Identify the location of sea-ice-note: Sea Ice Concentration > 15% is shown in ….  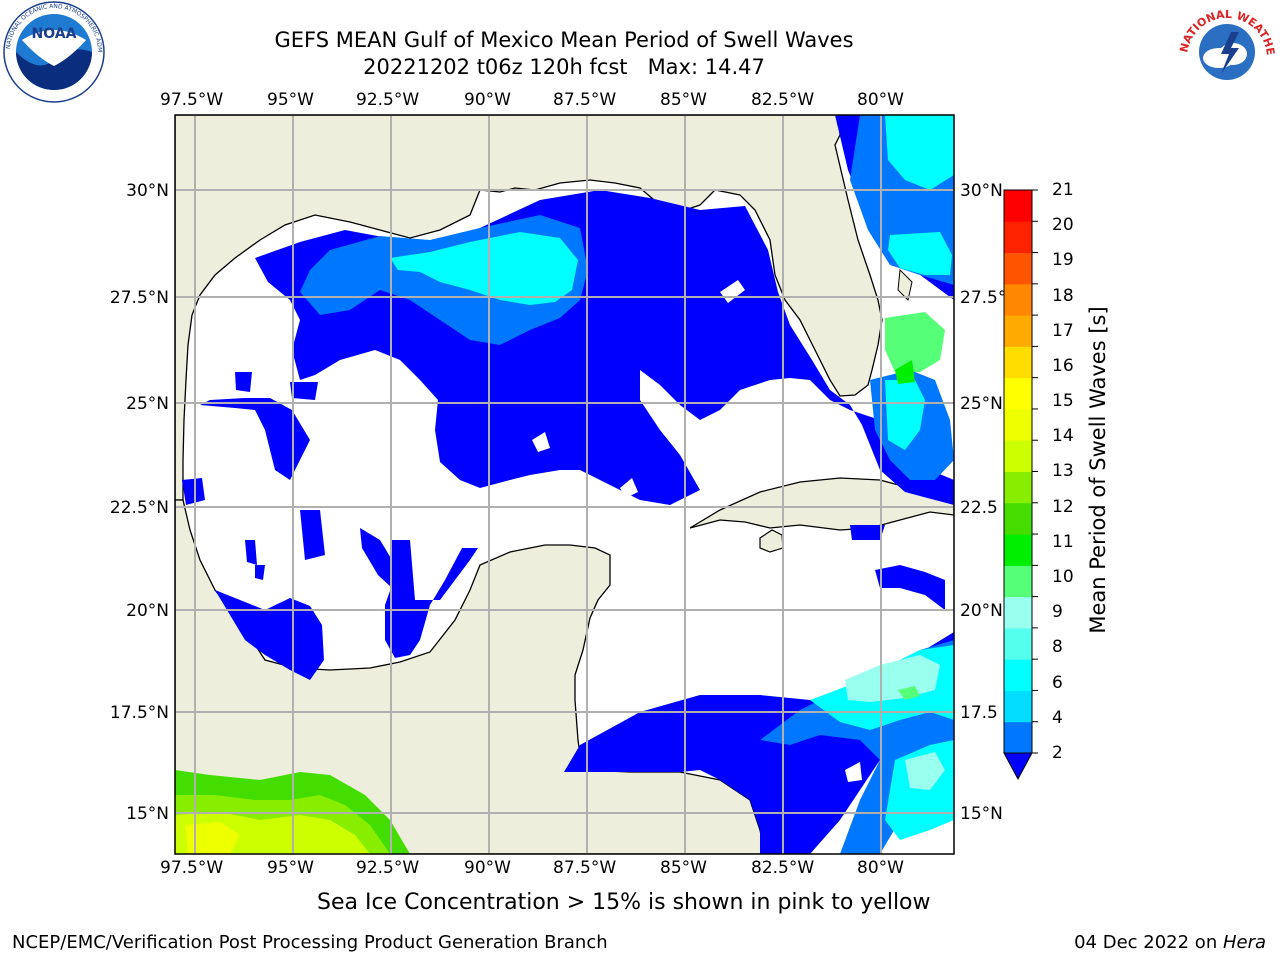
(624, 902).